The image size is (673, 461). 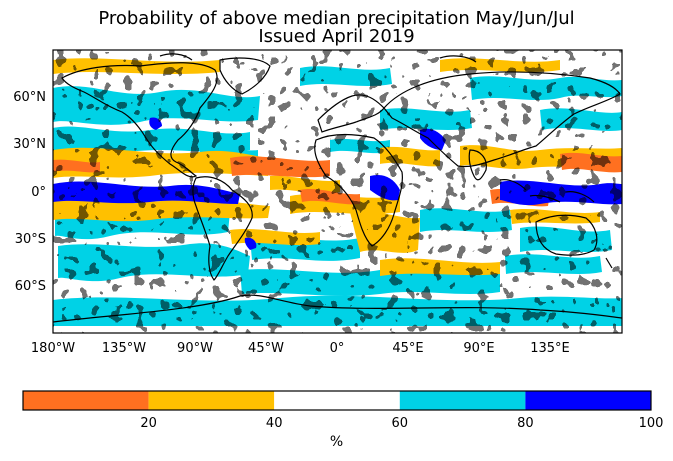 I want to click on colorbar-tick-labels: 20 40 60 80 100, so click(x=401, y=423).